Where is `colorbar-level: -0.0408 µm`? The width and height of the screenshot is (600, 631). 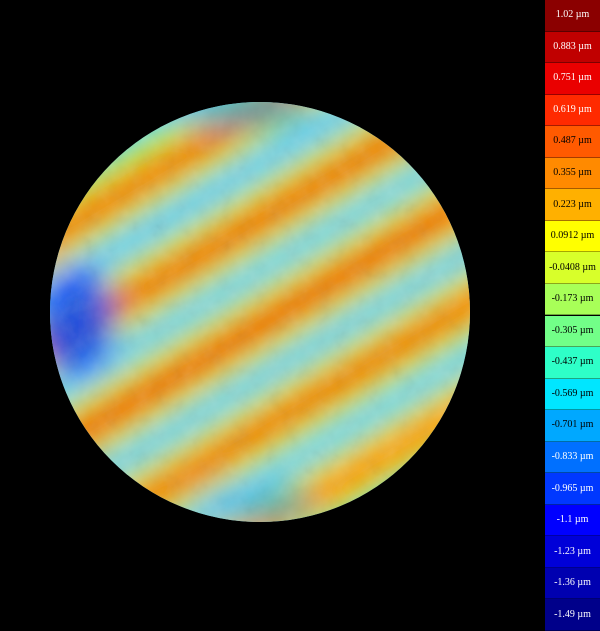
colorbar-level: -0.0408 µm is located at coordinates (572, 268).